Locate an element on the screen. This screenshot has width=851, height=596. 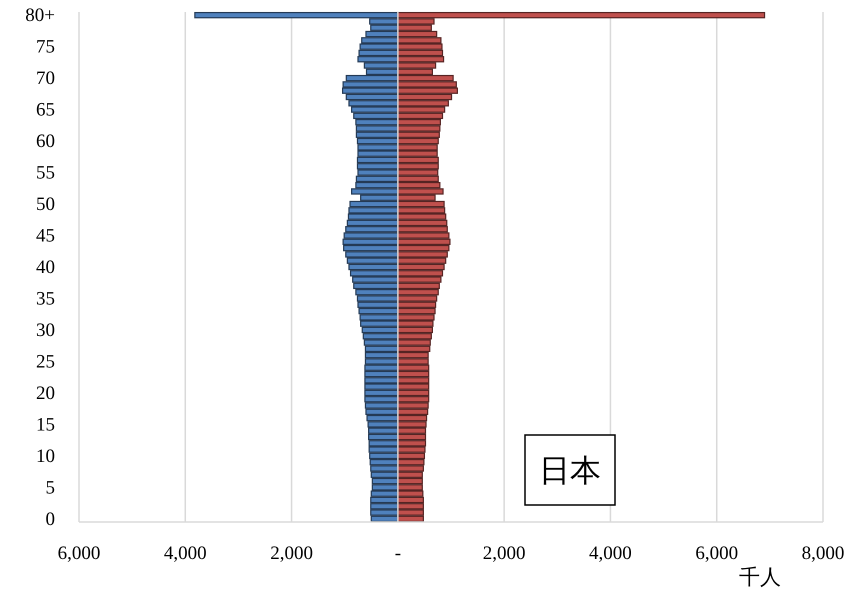
y-tick-label: 35 is located at coordinates (45, 299).